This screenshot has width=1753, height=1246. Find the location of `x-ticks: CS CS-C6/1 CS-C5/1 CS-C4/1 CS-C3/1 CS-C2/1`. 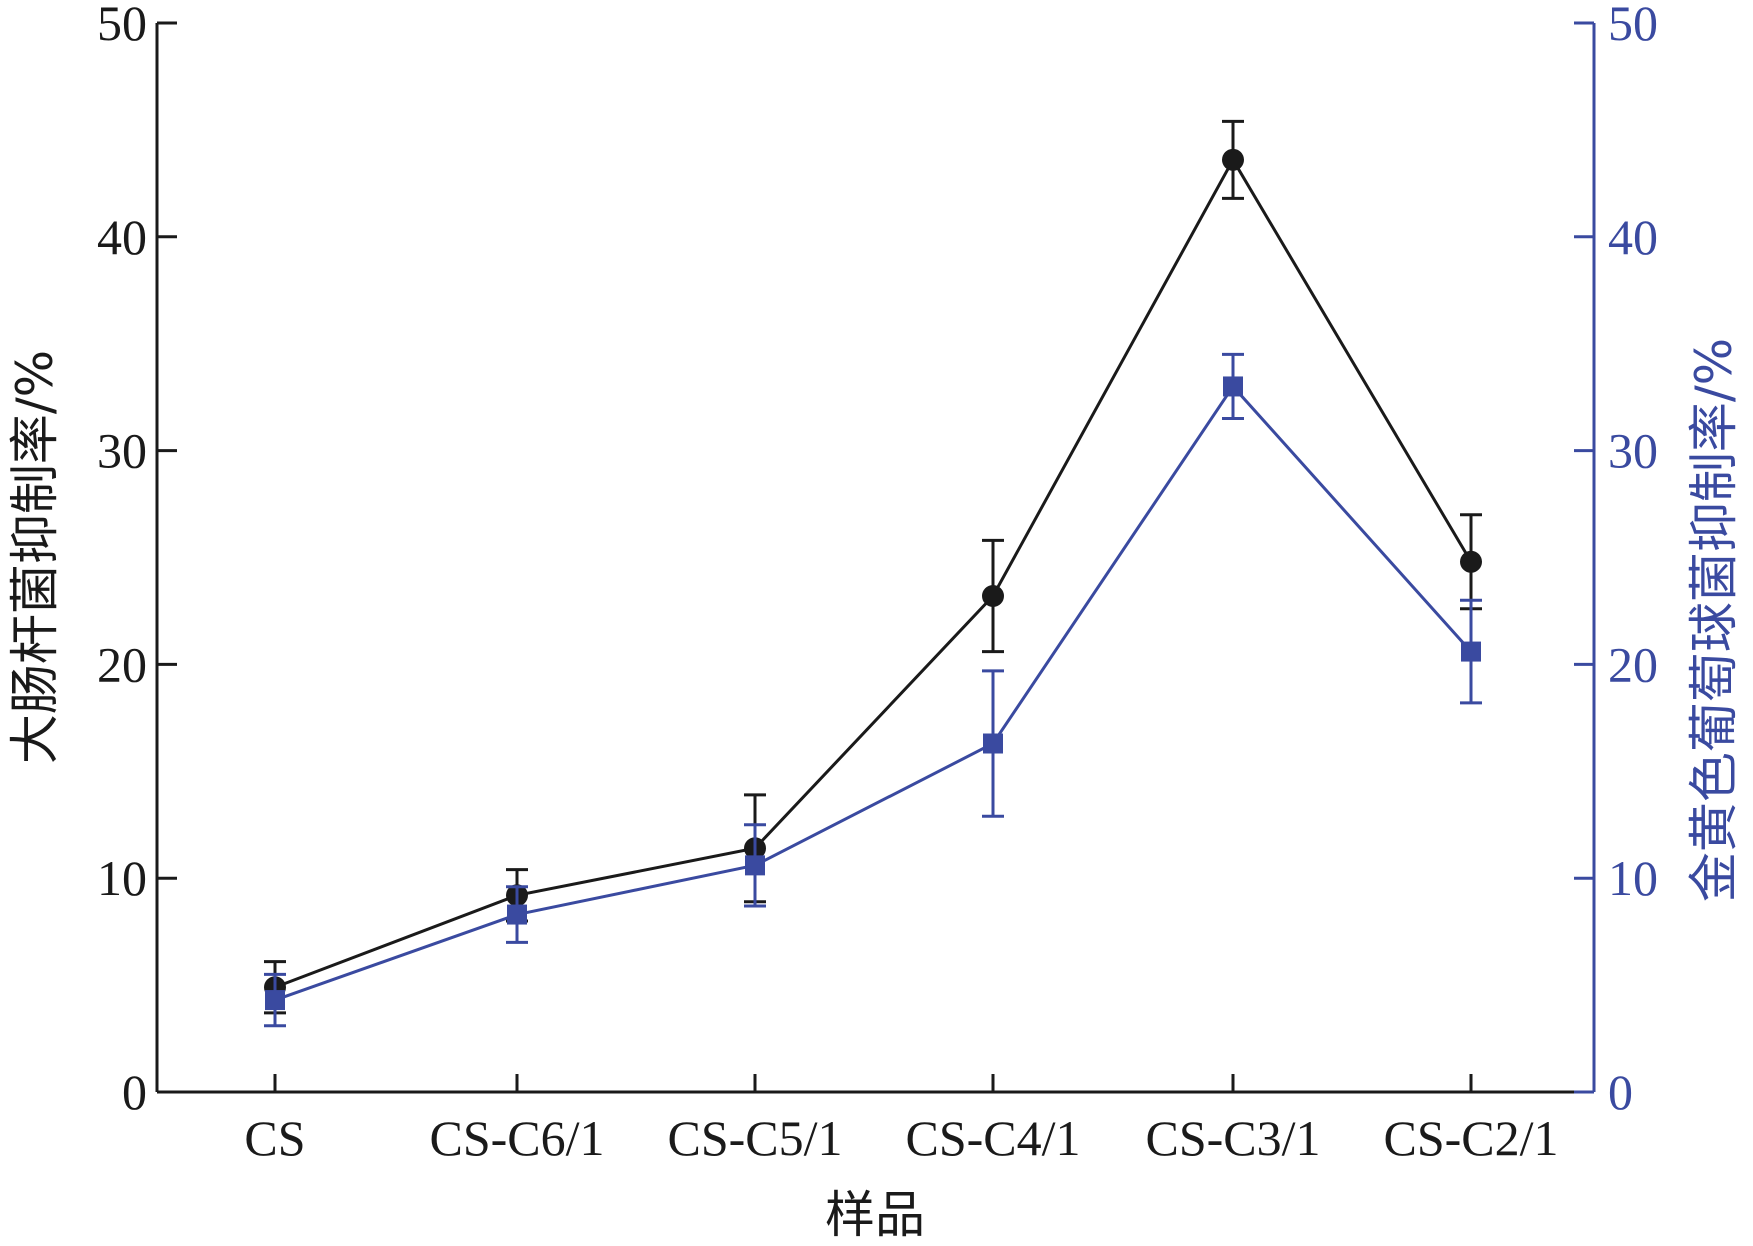

x-ticks: CS CS-C6/1 CS-C5/1 CS-C4/1 CS-C3/1 CS-C2/1 is located at coordinates (901, 1120).